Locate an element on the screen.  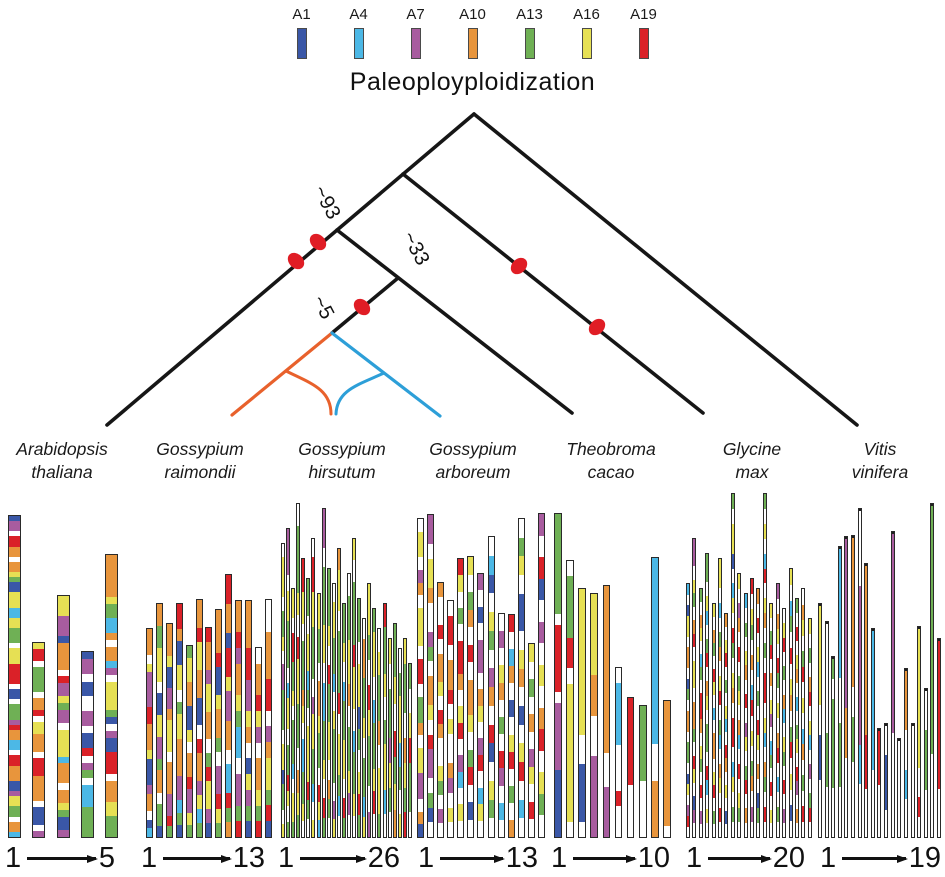
chromosome-group-gossypium-arboreum is located at coordinates (481, 675).